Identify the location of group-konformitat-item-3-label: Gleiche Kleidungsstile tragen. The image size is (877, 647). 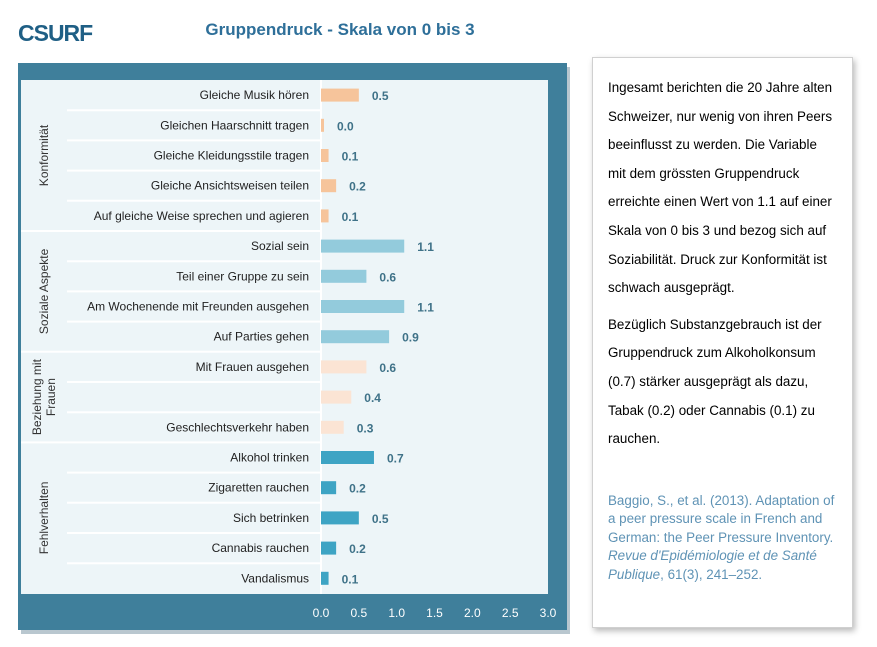
(231, 156).